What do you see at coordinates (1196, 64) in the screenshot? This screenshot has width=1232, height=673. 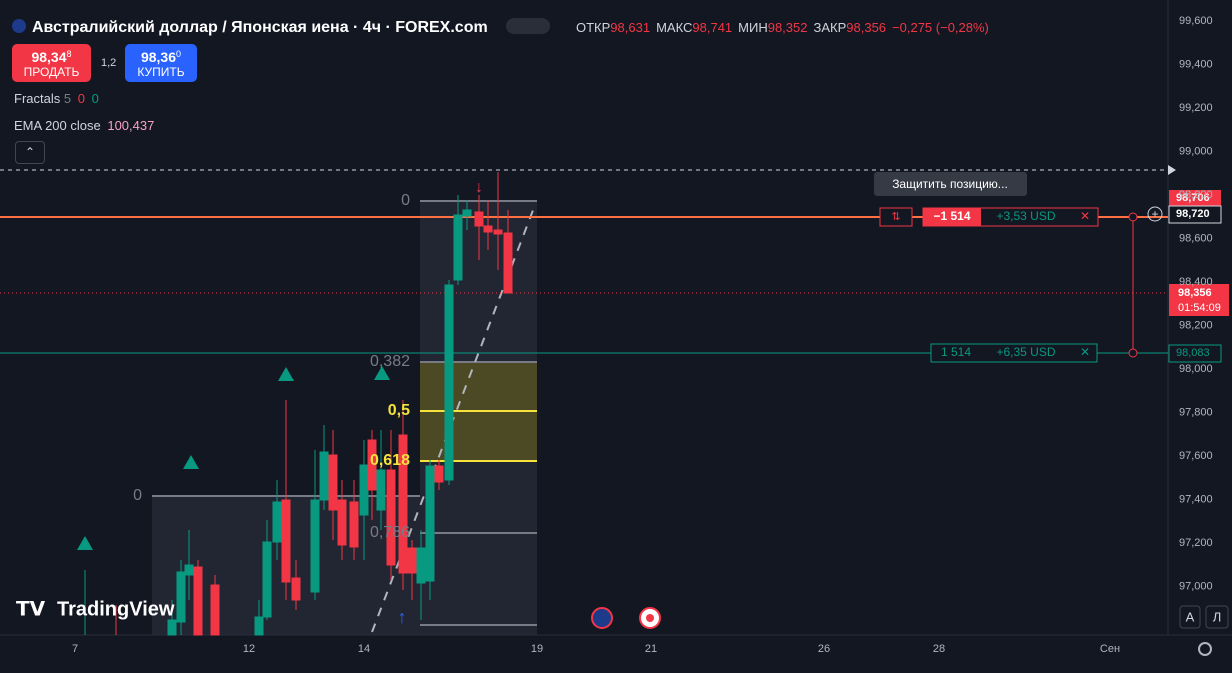 I see `price-axis-label: 99,400` at bounding box center [1196, 64].